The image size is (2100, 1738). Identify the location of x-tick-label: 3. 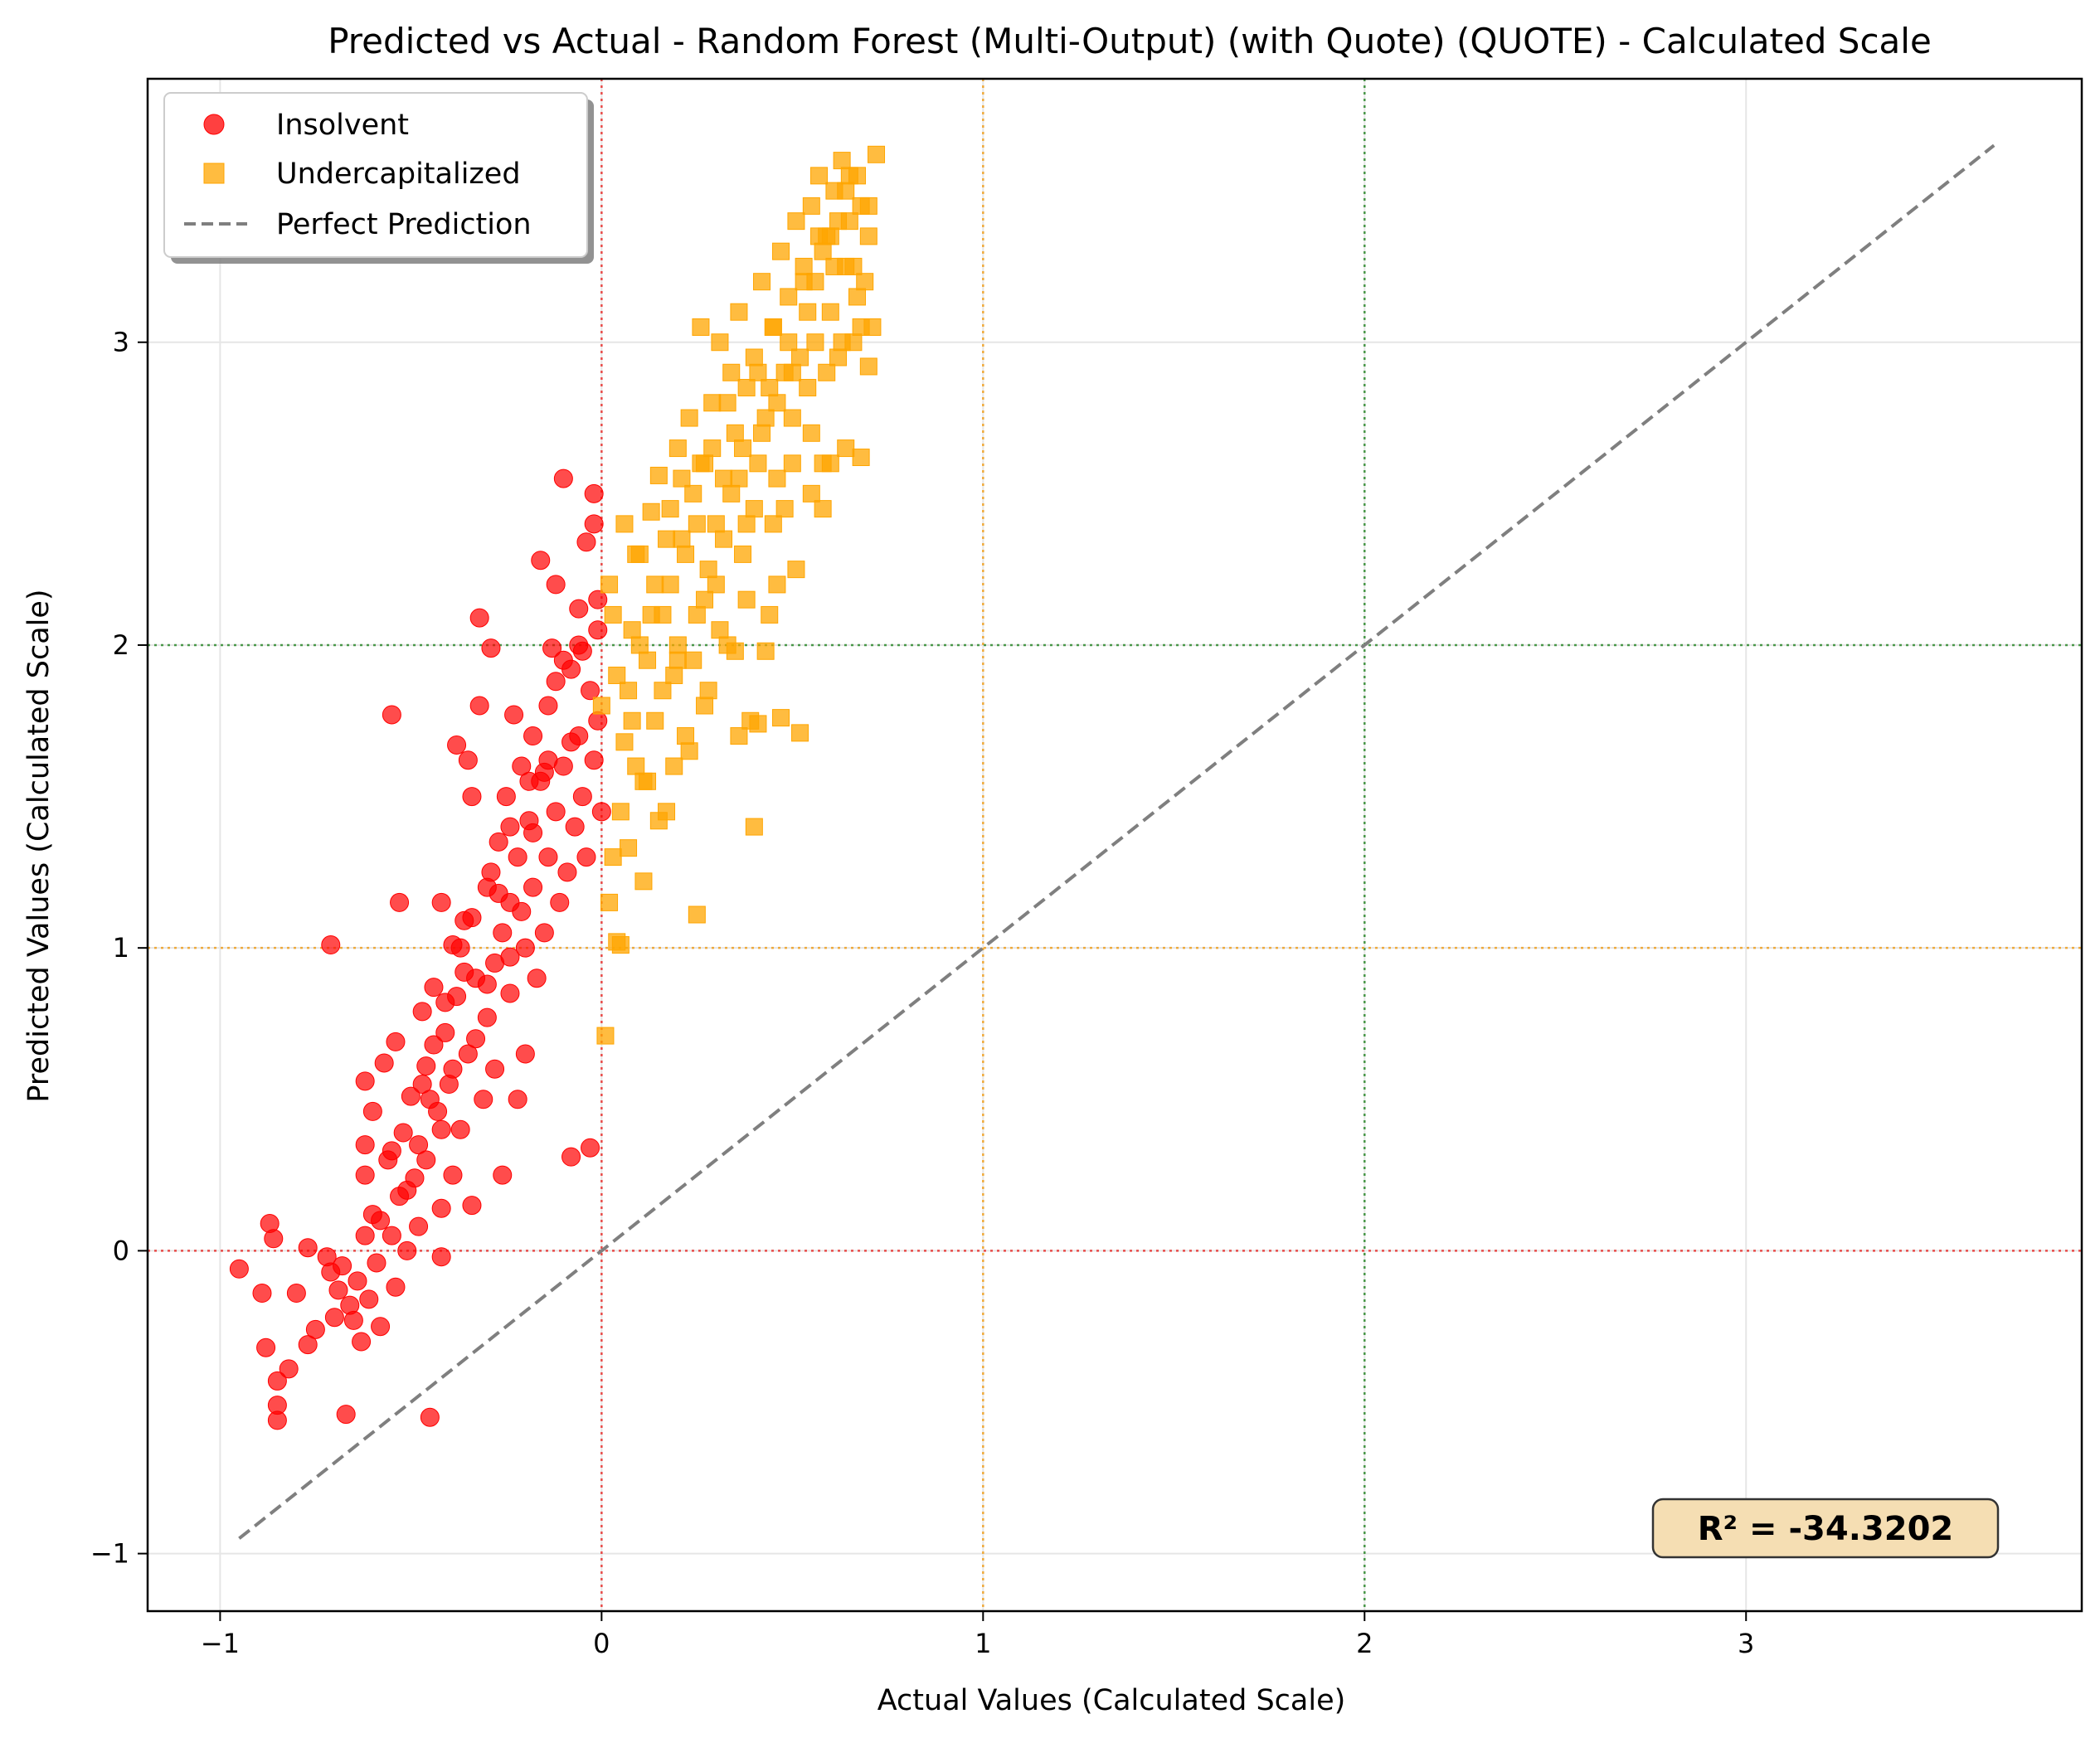
(1746, 1643).